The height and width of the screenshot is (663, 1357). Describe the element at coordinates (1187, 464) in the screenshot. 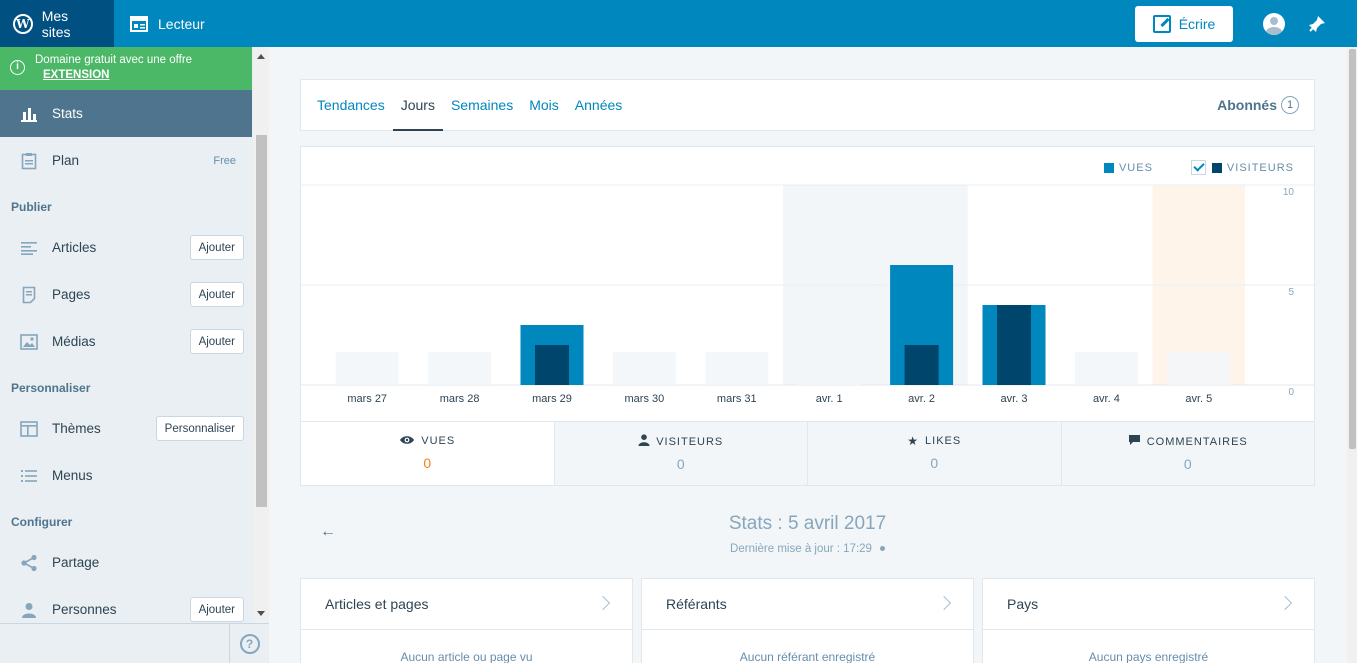

I see `summary-comments-value: 0` at that location.